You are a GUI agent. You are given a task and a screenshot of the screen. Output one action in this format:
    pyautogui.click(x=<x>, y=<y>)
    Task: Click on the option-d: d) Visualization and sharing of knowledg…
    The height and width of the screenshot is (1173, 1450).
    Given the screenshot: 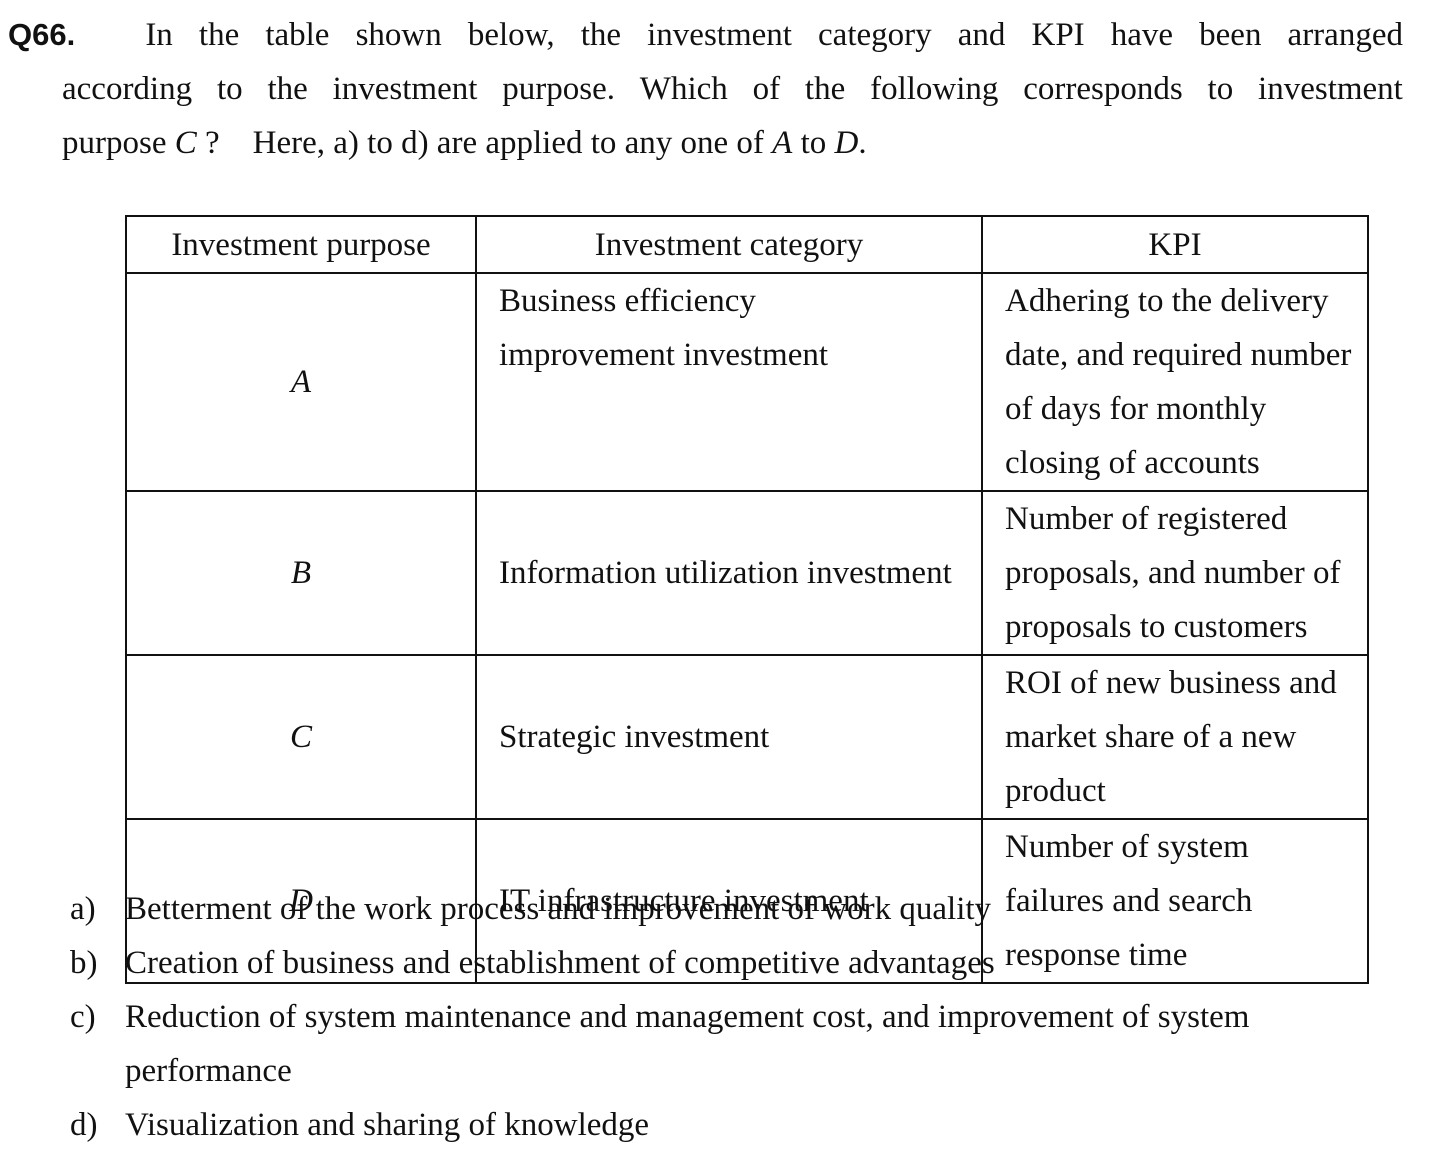 What is the action you would take?
    pyautogui.click(x=720, y=1125)
    